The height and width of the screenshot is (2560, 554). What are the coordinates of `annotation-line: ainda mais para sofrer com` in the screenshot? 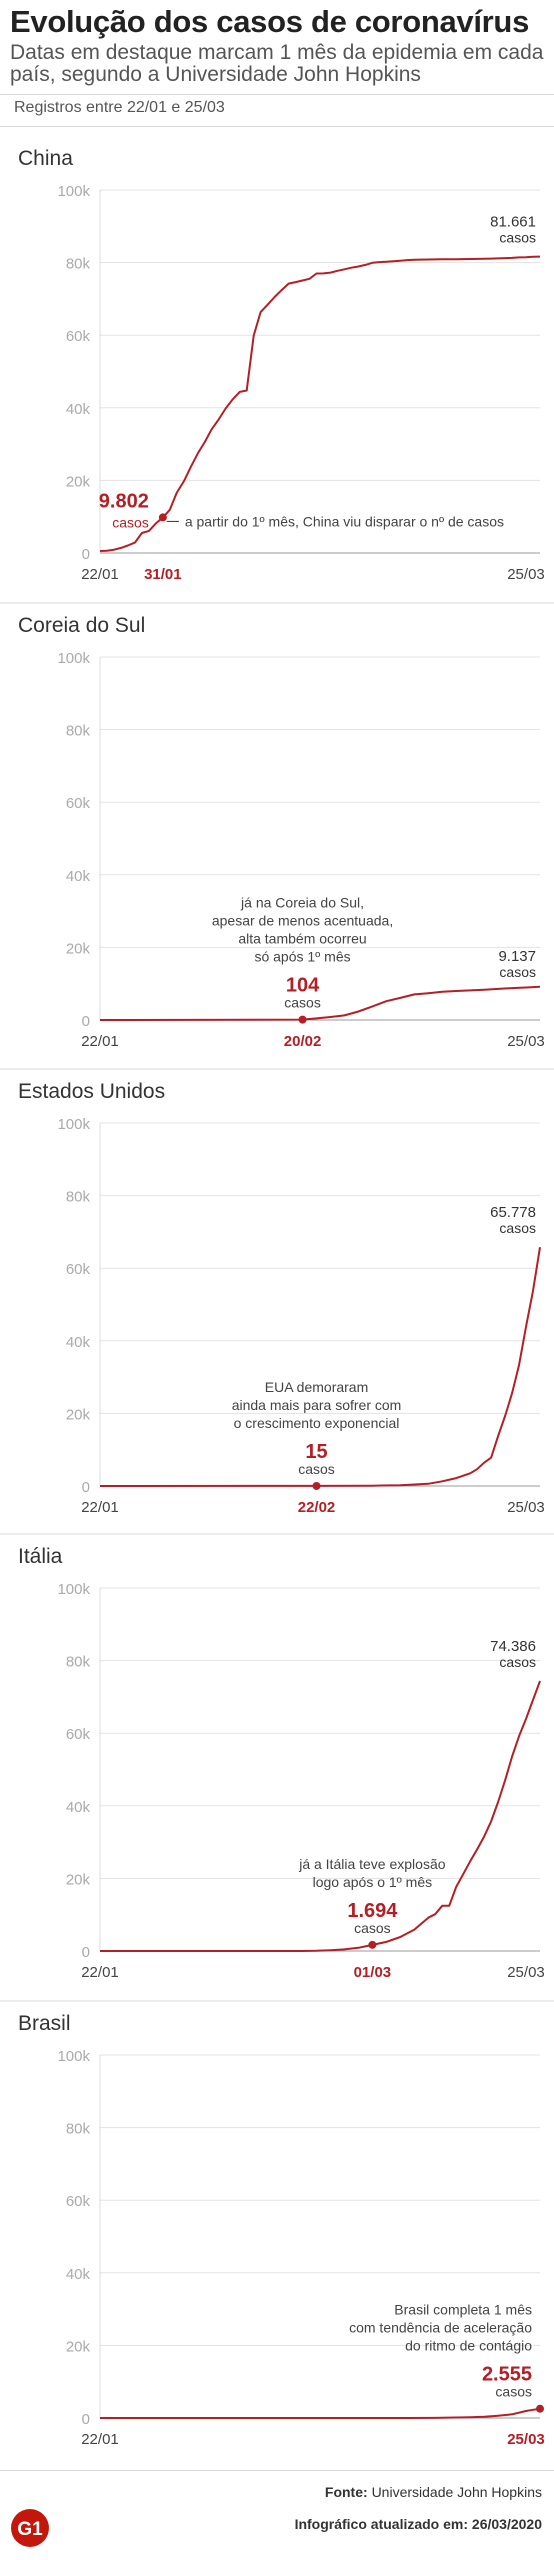 It's located at (317, 1405).